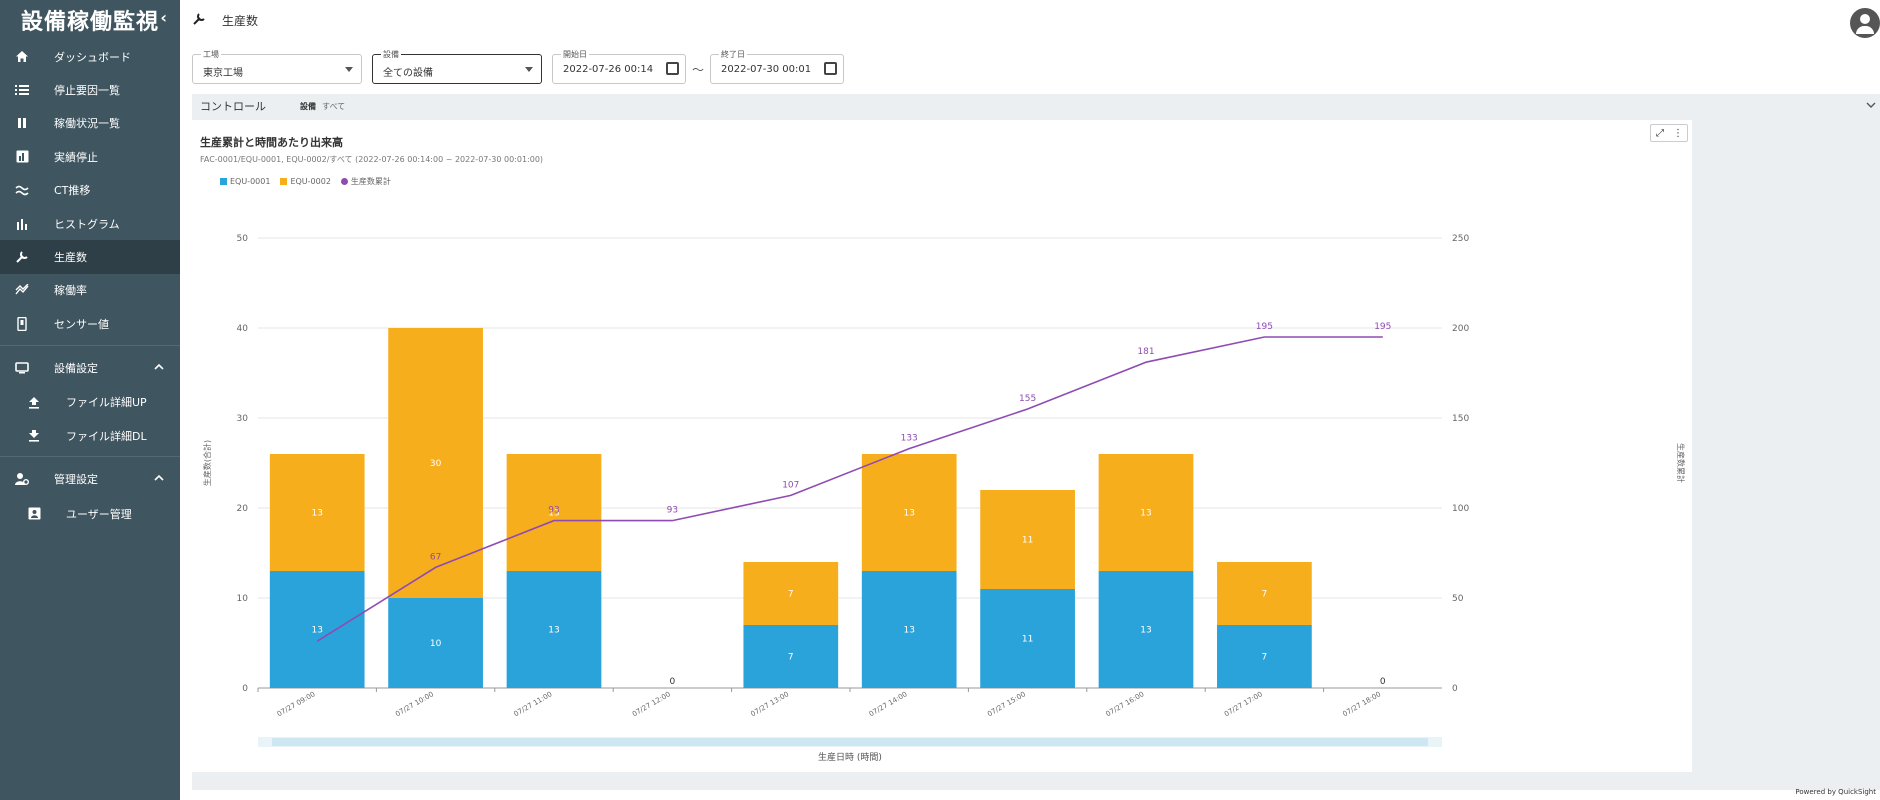  What do you see at coordinates (90, 156) in the screenshot?
I see `sidebar-item: 実績停止` at bounding box center [90, 156].